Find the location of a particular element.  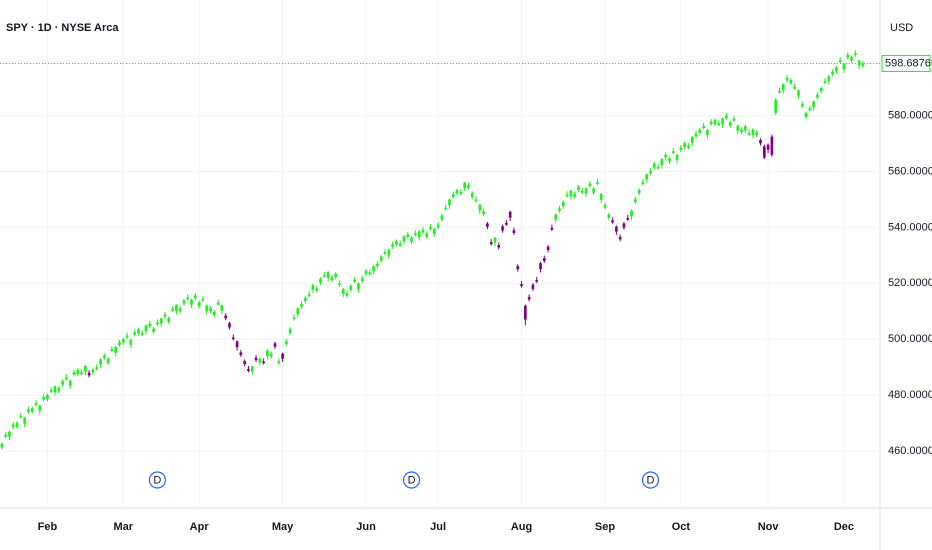

last-price-box is located at coordinates (906, 63).